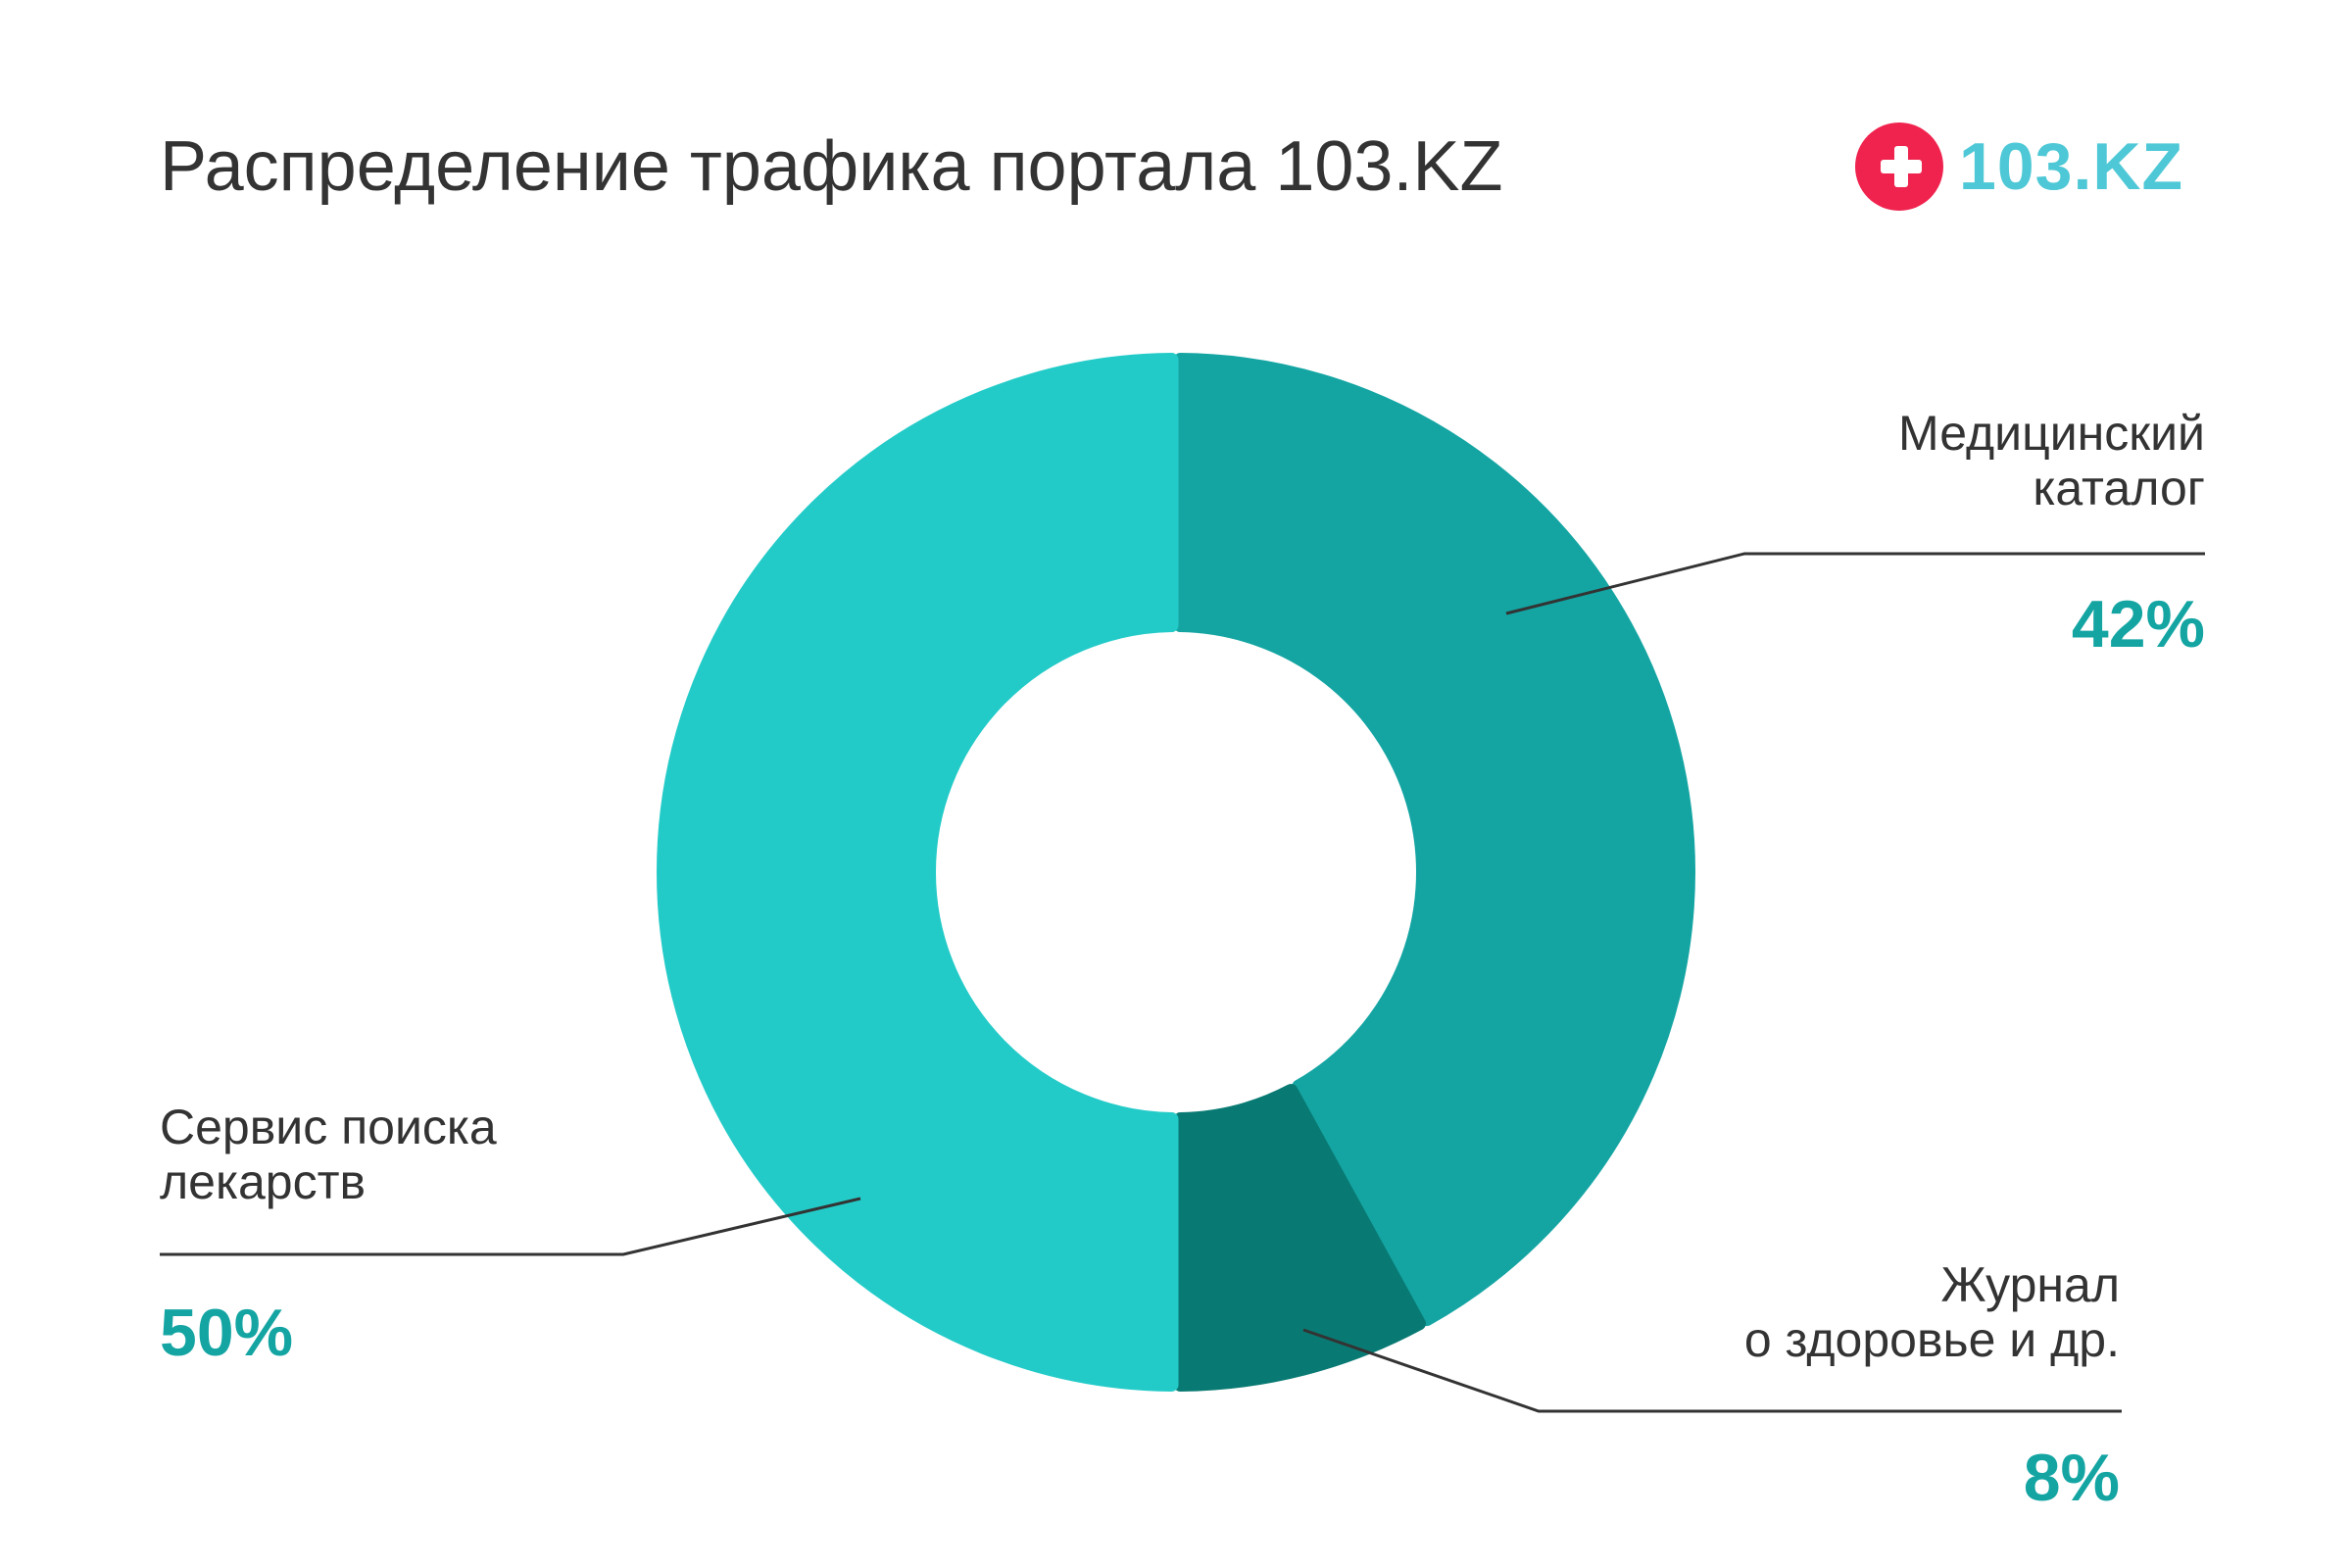  Describe the element at coordinates (1299, 1237) in the screenshot. I see `donut-slice-journal` at that location.